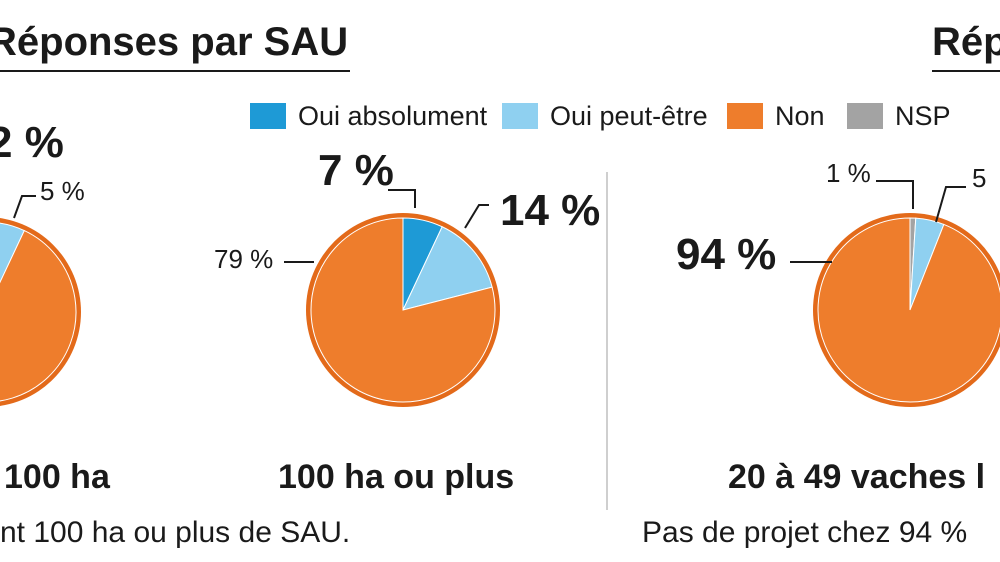 The image size is (1000, 562). What do you see at coordinates (607, 341) in the screenshot?
I see `chart-divider` at bounding box center [607, 341].